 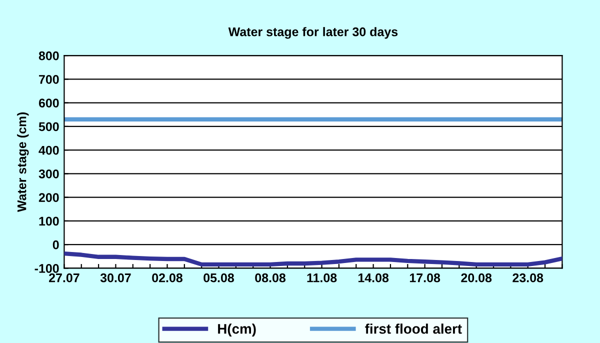 What do you see at coordinates (476, 277) in the screenshot?
I see `x-tick-label: 20.08` at bounding box center [476, 277].